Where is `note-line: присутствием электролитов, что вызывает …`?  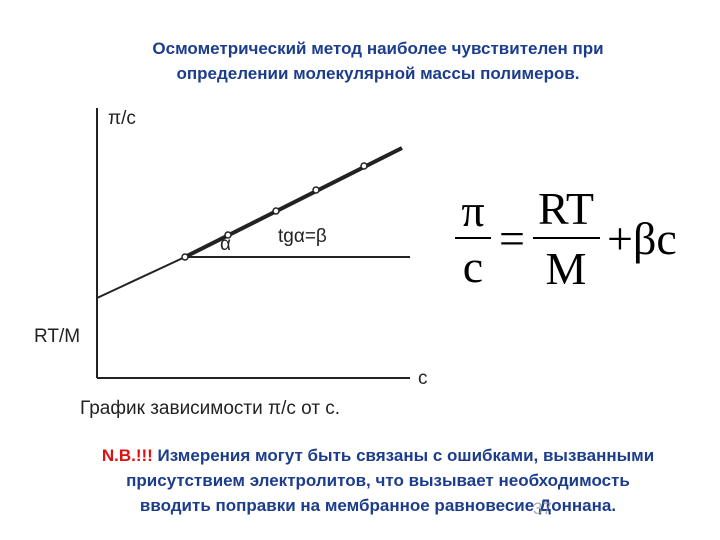 note-line: присутствием электролитов, что вызывает … is located at coordinates (378, 480).